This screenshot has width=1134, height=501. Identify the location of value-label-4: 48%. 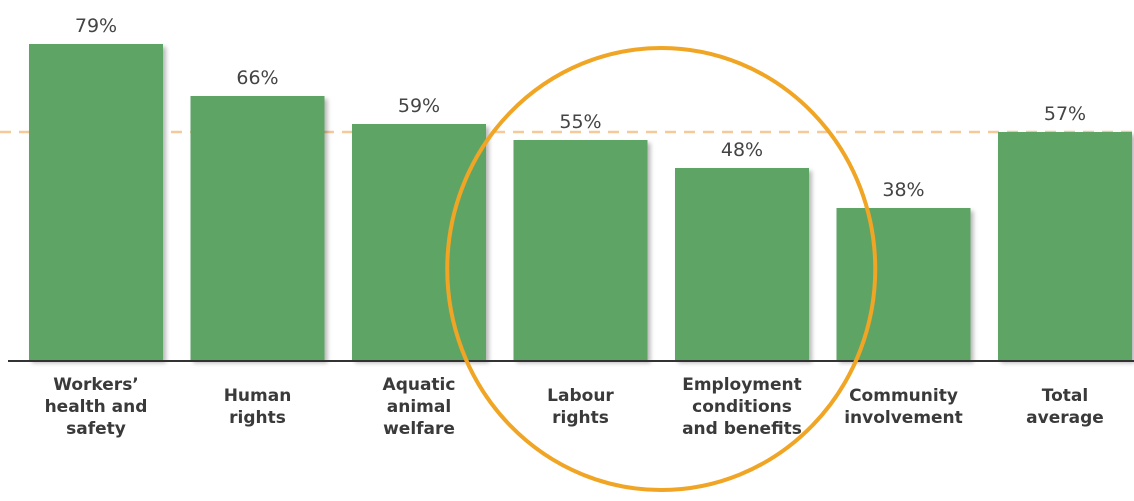
(742, 150).